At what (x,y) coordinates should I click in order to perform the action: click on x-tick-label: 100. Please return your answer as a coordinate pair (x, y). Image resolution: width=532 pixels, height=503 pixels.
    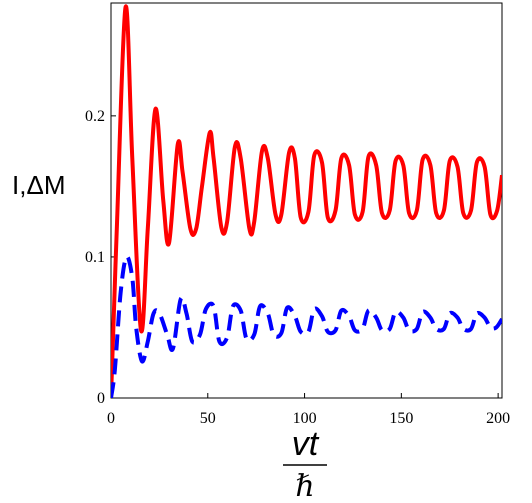
    Looking at the image, I should click on (305, 418).